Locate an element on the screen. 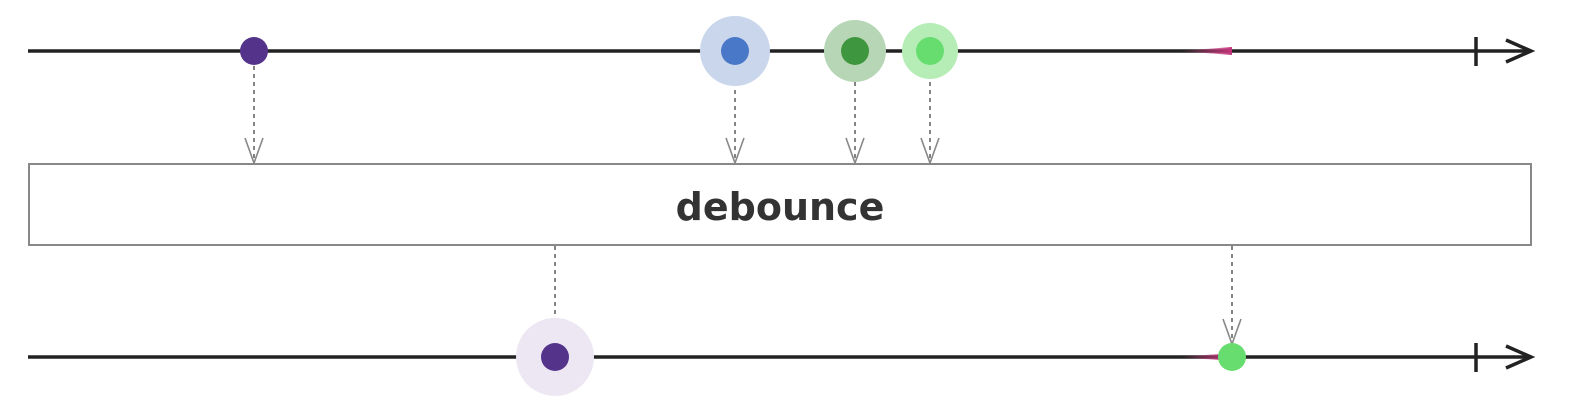 The height and width of the screenshot is (404, 1576). result-arrowhead-icon is located at coordinates (1520, 357).